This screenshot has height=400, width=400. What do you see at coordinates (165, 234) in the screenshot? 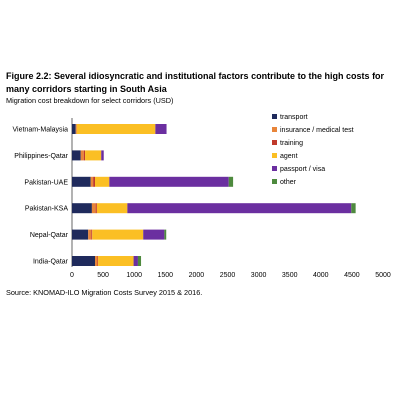
I see `bar-nepal-qatar-other` at bounding box center [165, 234].